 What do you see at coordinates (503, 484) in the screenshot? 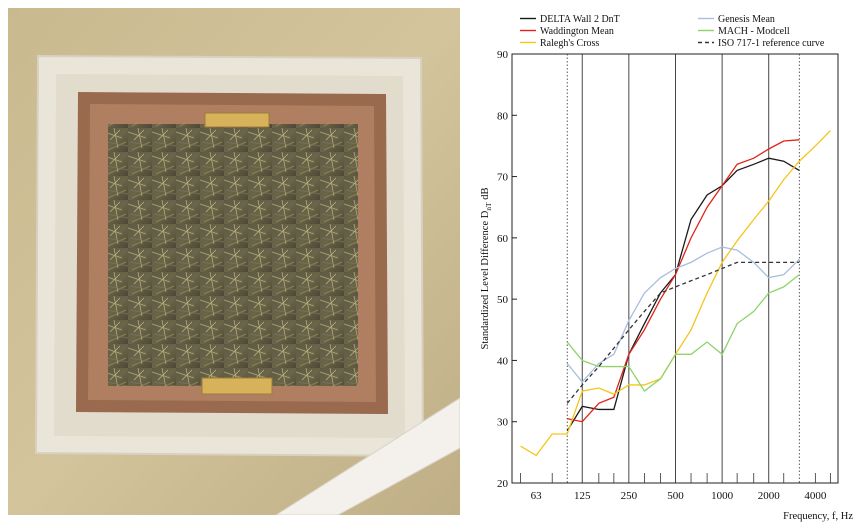
I see `y-tick-label: 20` at bounding box center [503, 484].